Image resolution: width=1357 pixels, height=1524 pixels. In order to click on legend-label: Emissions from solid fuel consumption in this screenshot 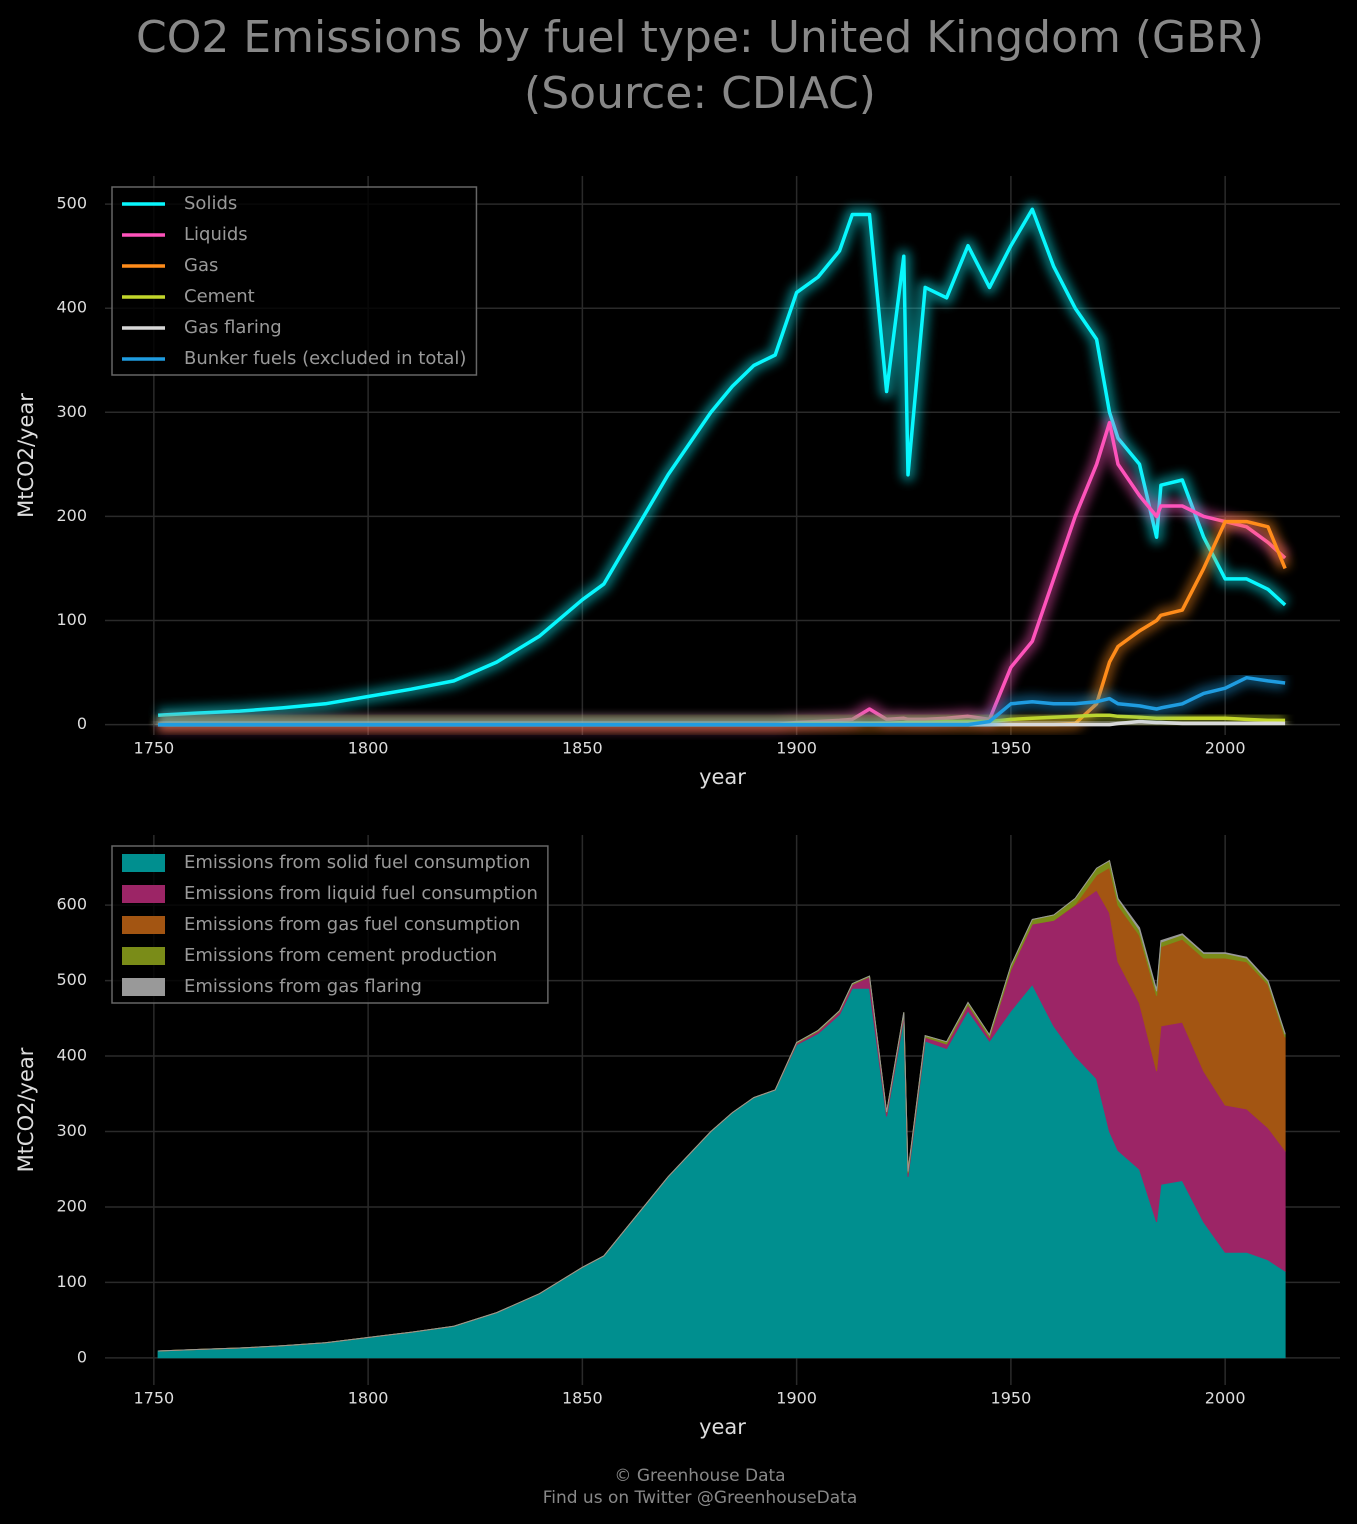, I will do `click(357, 862)`.